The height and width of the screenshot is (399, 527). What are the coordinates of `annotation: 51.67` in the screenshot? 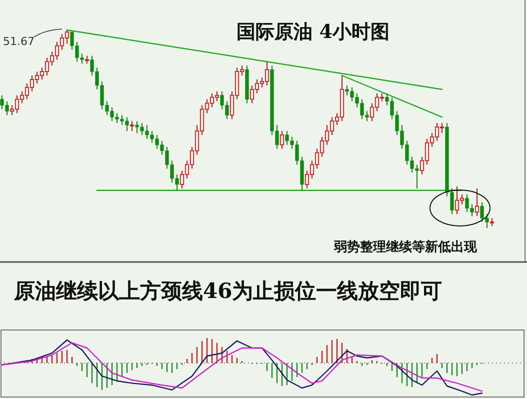 It's located at (18, 41).